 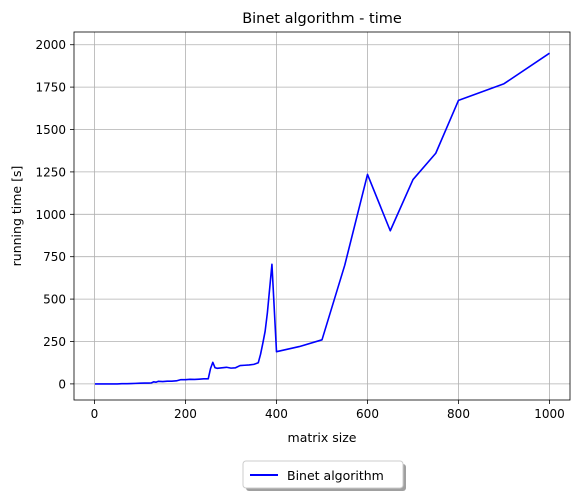 I want to click on x-tick: 800, so click(x=458, y=410).